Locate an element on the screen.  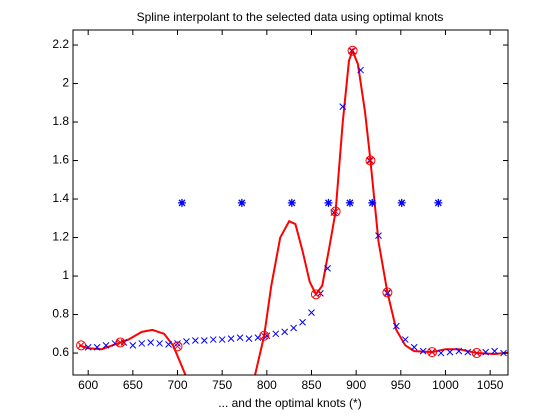
x-tick-label: 1000 is located at coordinates (445, 385).